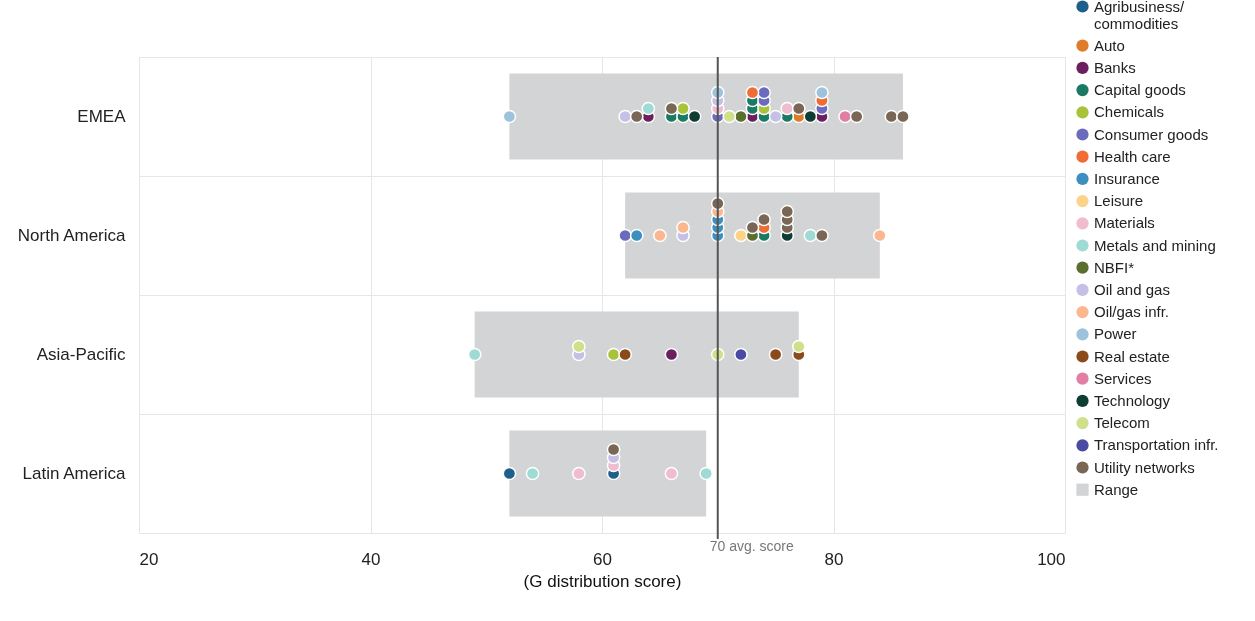 The width and height of the screenshot is (1255, 621). I want to click on legend-label: Capital goods, so click(1140, 90).